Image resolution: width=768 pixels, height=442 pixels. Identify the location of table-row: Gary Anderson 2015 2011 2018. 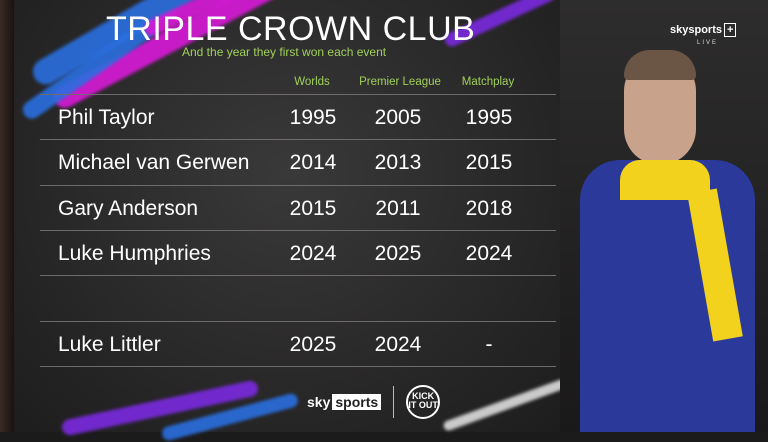
(280, 212).